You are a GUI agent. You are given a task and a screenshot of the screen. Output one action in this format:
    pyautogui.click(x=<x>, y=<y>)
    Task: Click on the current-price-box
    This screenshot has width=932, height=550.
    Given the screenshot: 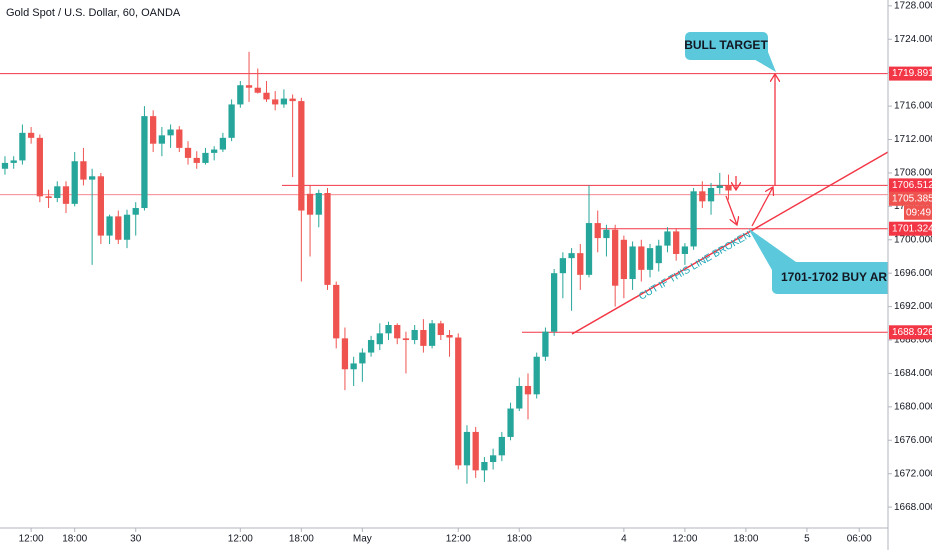 What is the action you would take?
    pyautogui.click(x=910, y=198)
    